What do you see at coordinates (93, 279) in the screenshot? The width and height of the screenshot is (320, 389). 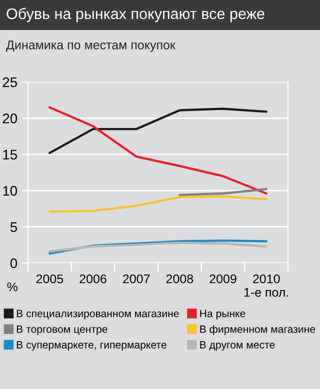 I see `x-tick-label: 2006` at bounding box center [93, 279].